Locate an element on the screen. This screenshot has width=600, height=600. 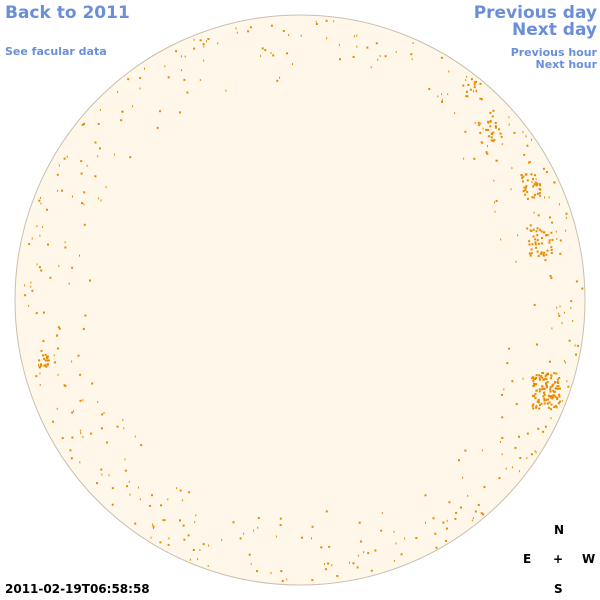
back-to-year-link: Back to 2011 is located at coordinates (67, 13).